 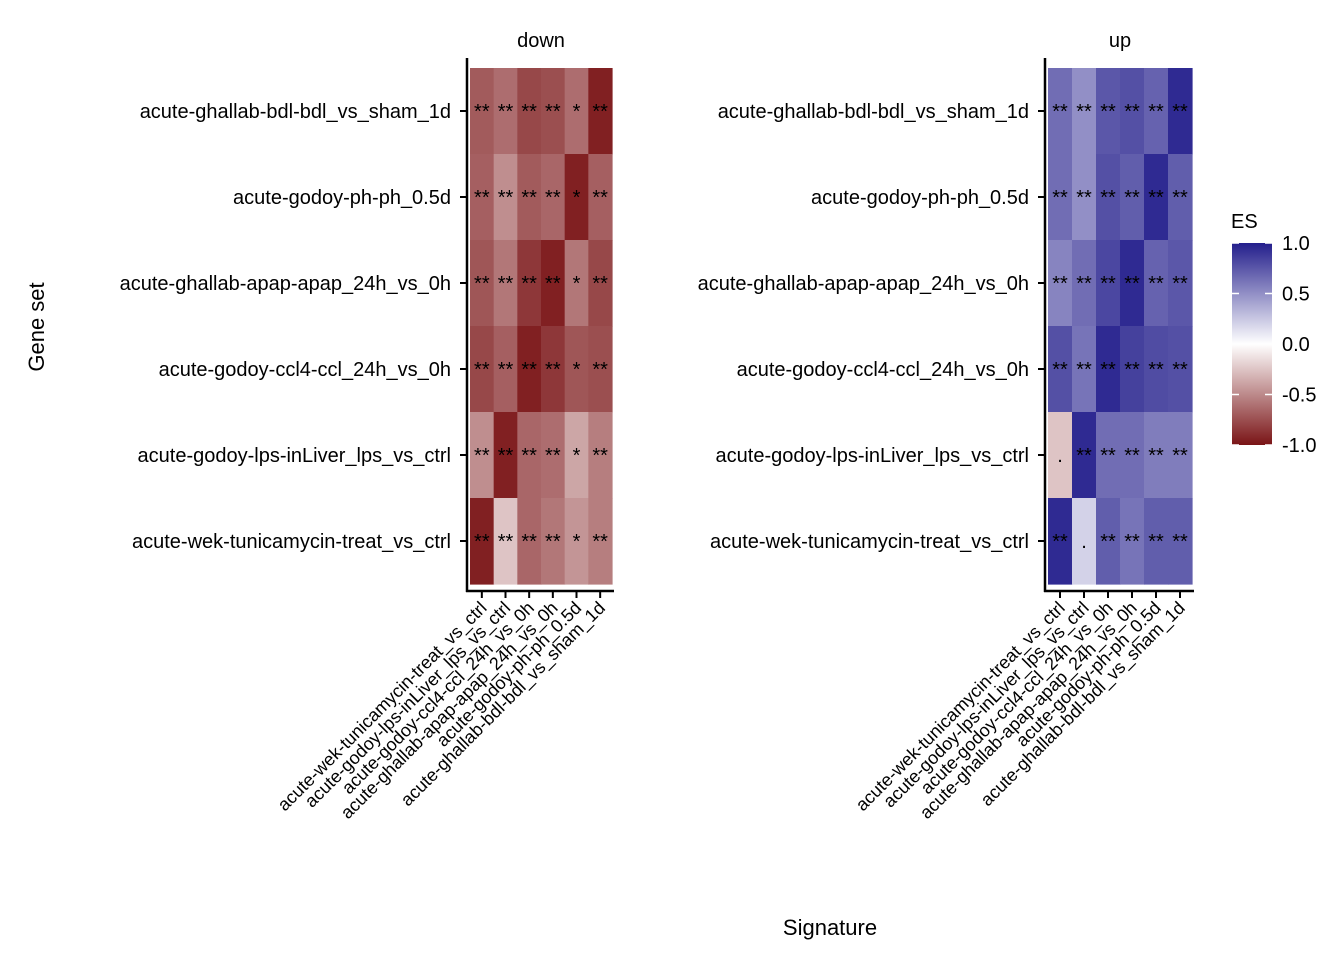 What do you see at coordinates (1299, 446) in the screenshot?
I see `legend-tick-label: -1.0` at bounding box center [1299, 446].